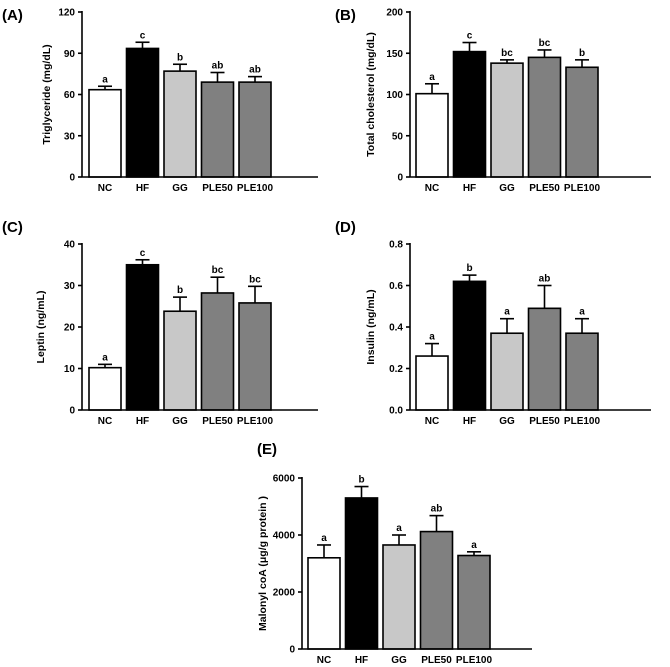 The height and width of the screenshot is (667, 670). Describe the element at coordinates (66, 13) in the screenshot. I see `y-tick-label: 120` at that location.